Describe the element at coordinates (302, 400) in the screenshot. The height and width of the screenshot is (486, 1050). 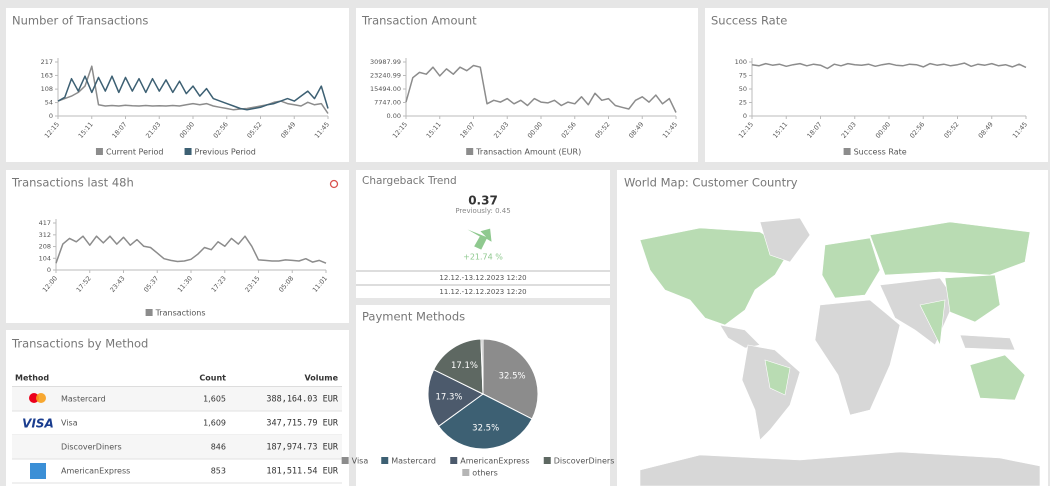
I see `volume: 388,164.03 EUR` at that location.